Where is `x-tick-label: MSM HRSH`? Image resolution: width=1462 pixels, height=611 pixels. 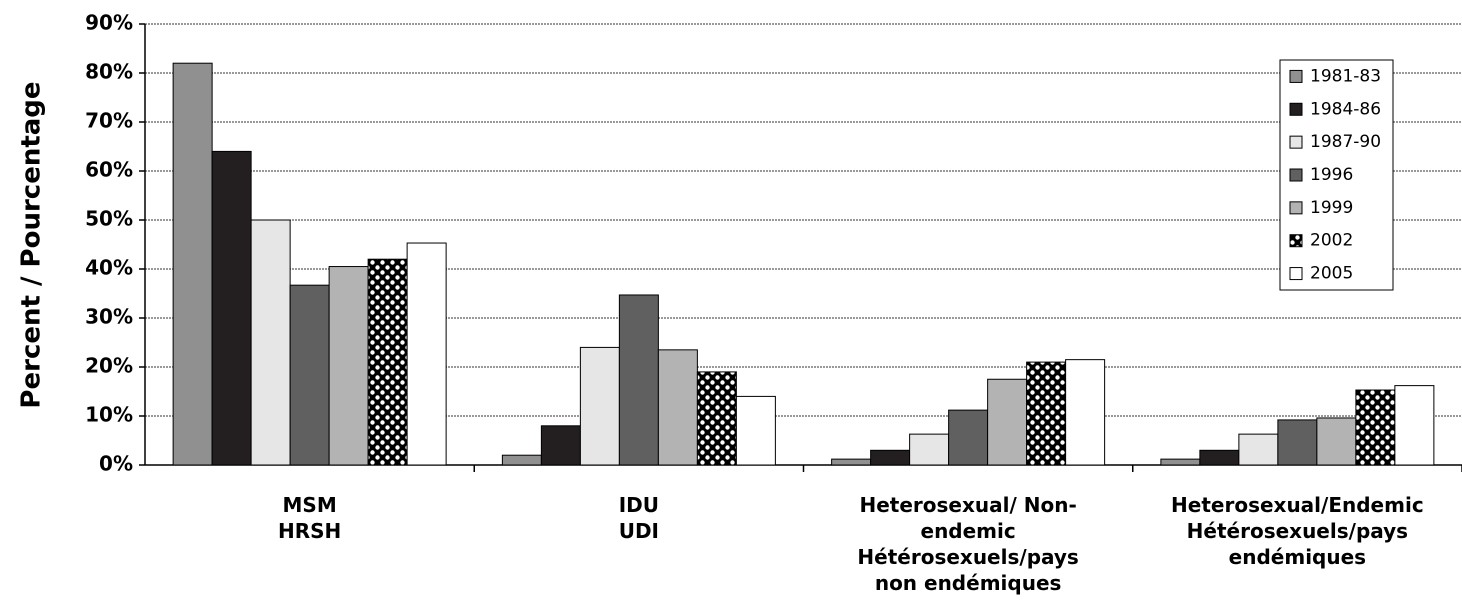 x-tick-label: MSM HRSH is located at coordinates (309, 518).